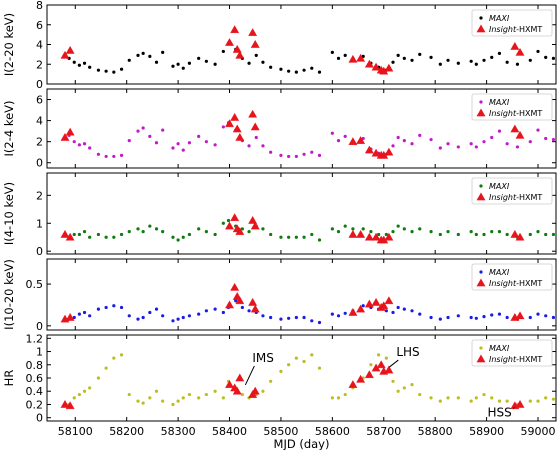 This screenshot has width=560, height=450. What do you see at coordinates (126, 431) in the screenshot?
I see `x-tick-label: 58200` at bounding box center [126, 431].